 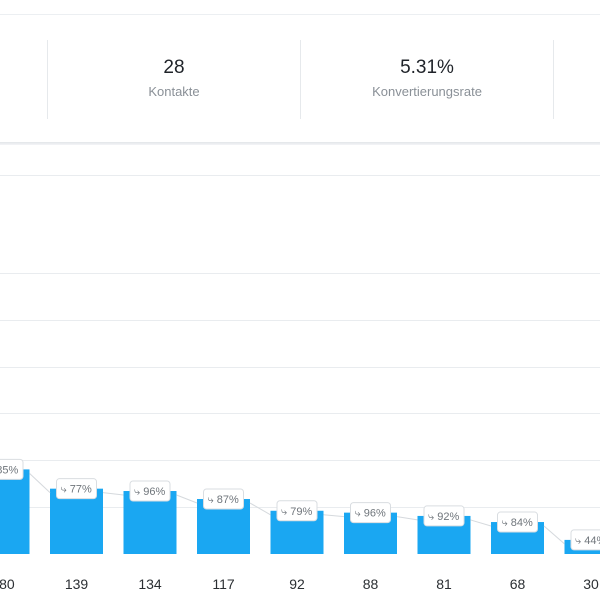 I want to click on x-tick-label: 180, so click(x=7, y=584).